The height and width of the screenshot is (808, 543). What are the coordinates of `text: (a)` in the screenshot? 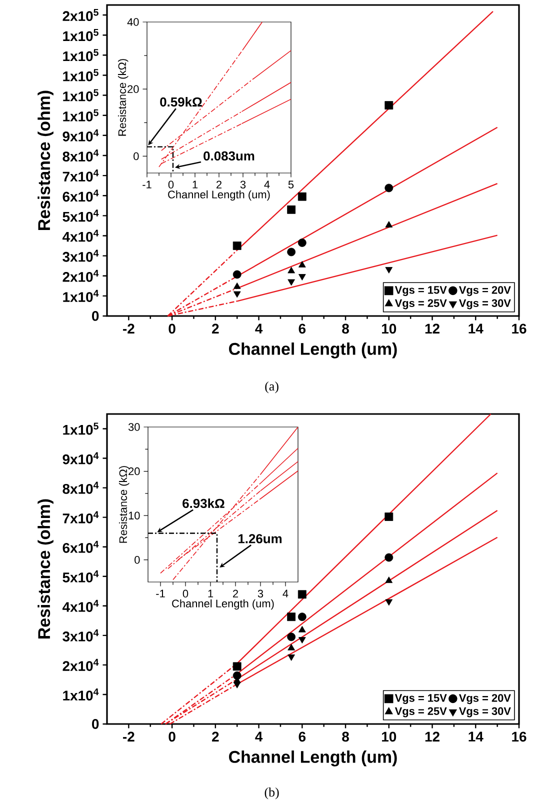 It's located at (271, 388).